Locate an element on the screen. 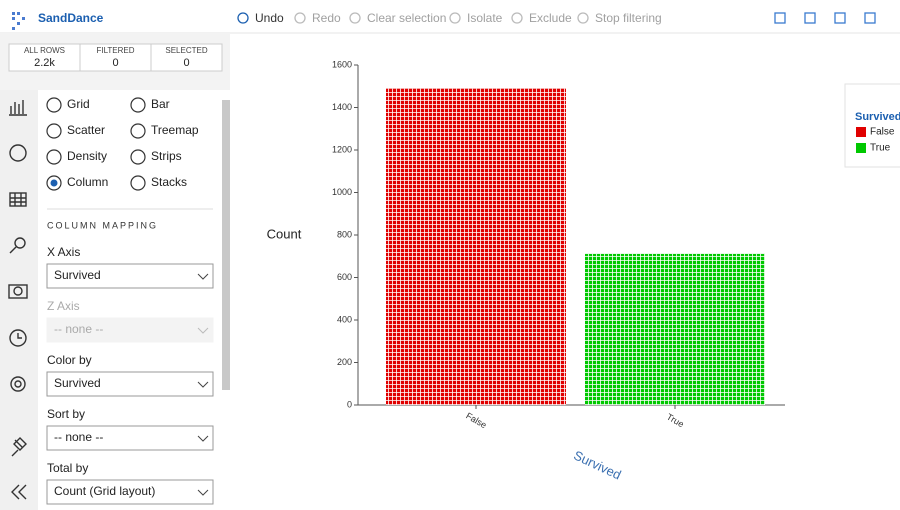 This screenshot has width=900, height=510. y-tick-label: 1400 is located at coordinates (342, 107).